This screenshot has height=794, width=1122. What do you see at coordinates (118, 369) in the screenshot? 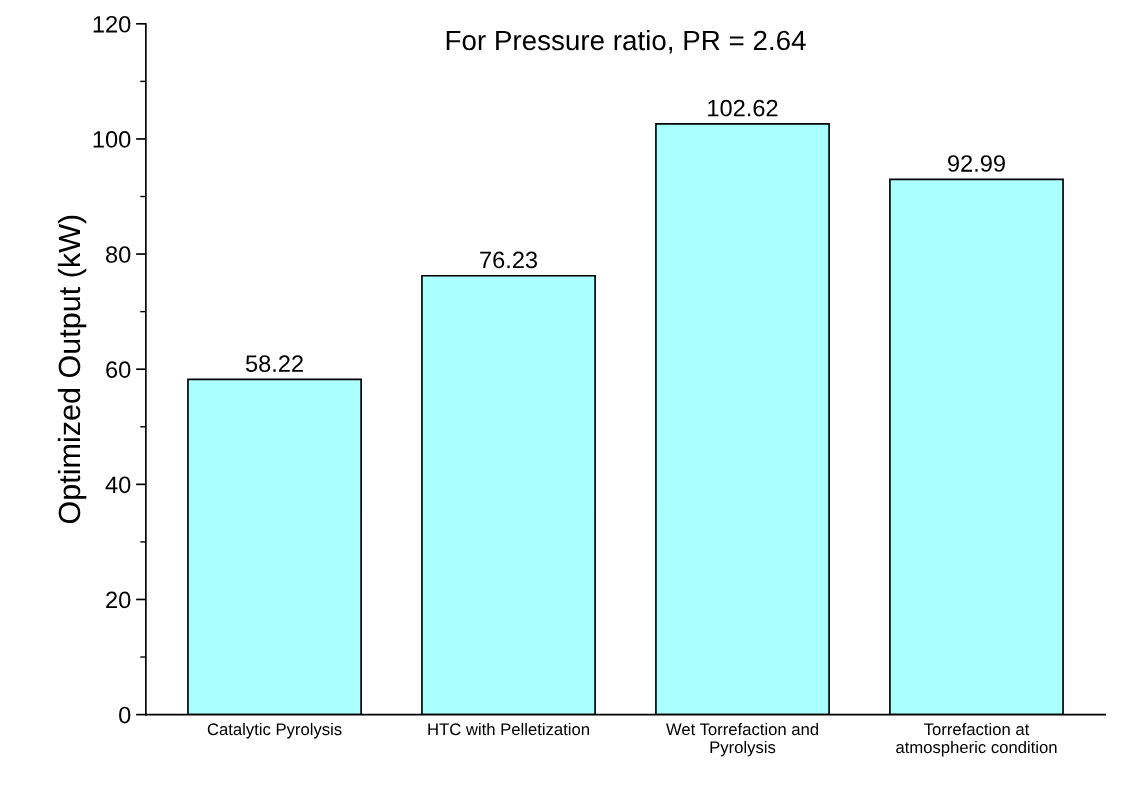
I see `y-tick-label: 60` at bounding box center [118, 369].